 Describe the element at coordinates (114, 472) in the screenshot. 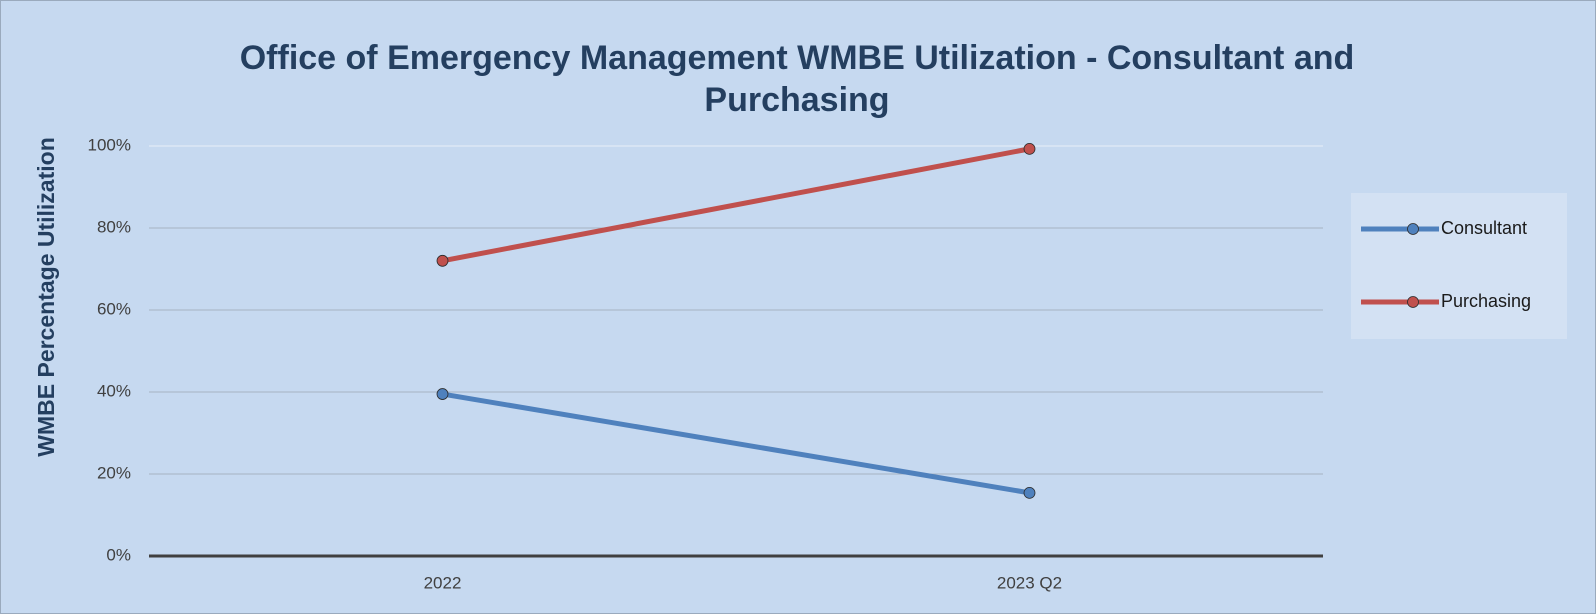

I see `y-tick-label: 20%` at that location.